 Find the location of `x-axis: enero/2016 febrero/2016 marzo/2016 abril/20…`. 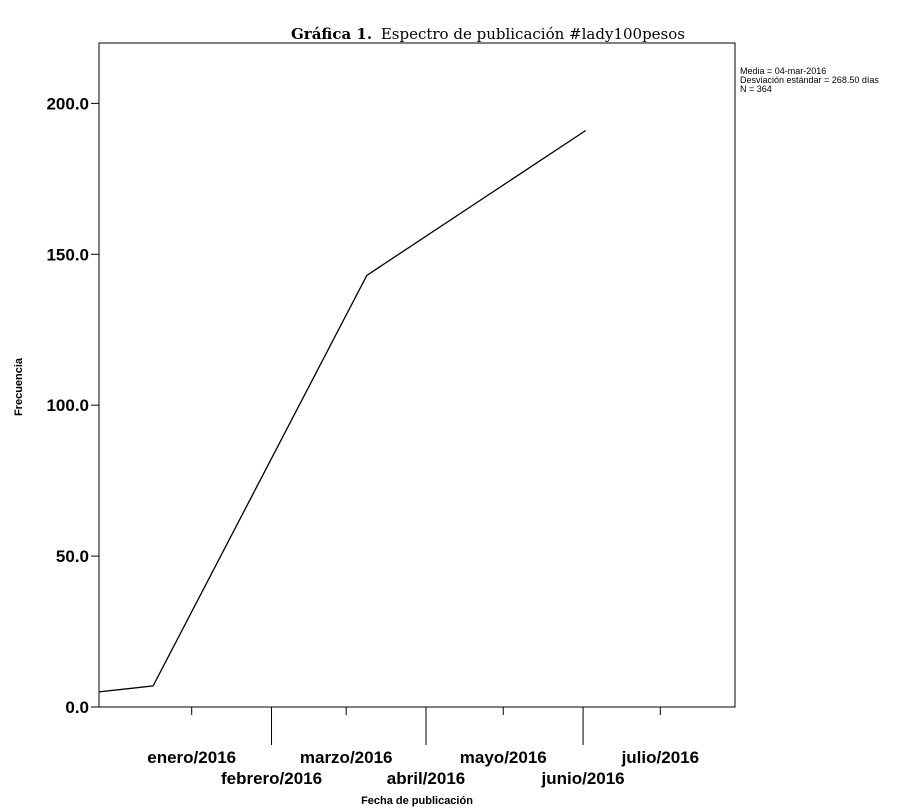

x-axis: enero/2016 febrero/2016 marzo/2016 abril/20… is located at coordinates (423, 747).